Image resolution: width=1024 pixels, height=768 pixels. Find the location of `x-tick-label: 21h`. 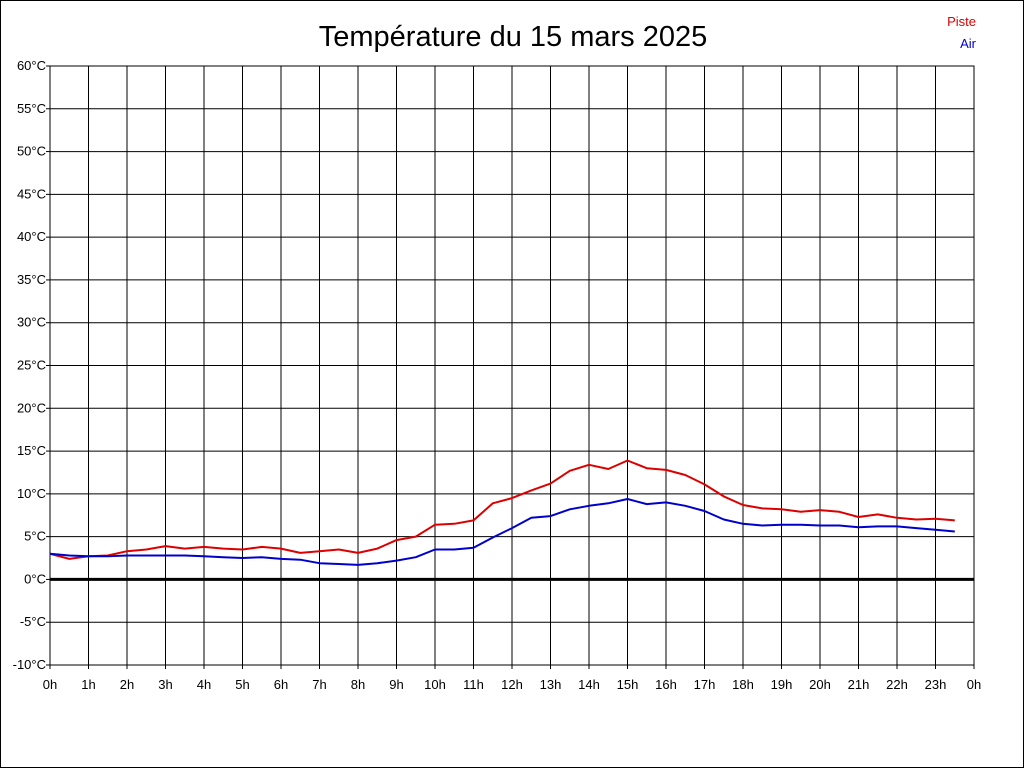

x-tick-label: 21h is located at coordinates (859, 684).